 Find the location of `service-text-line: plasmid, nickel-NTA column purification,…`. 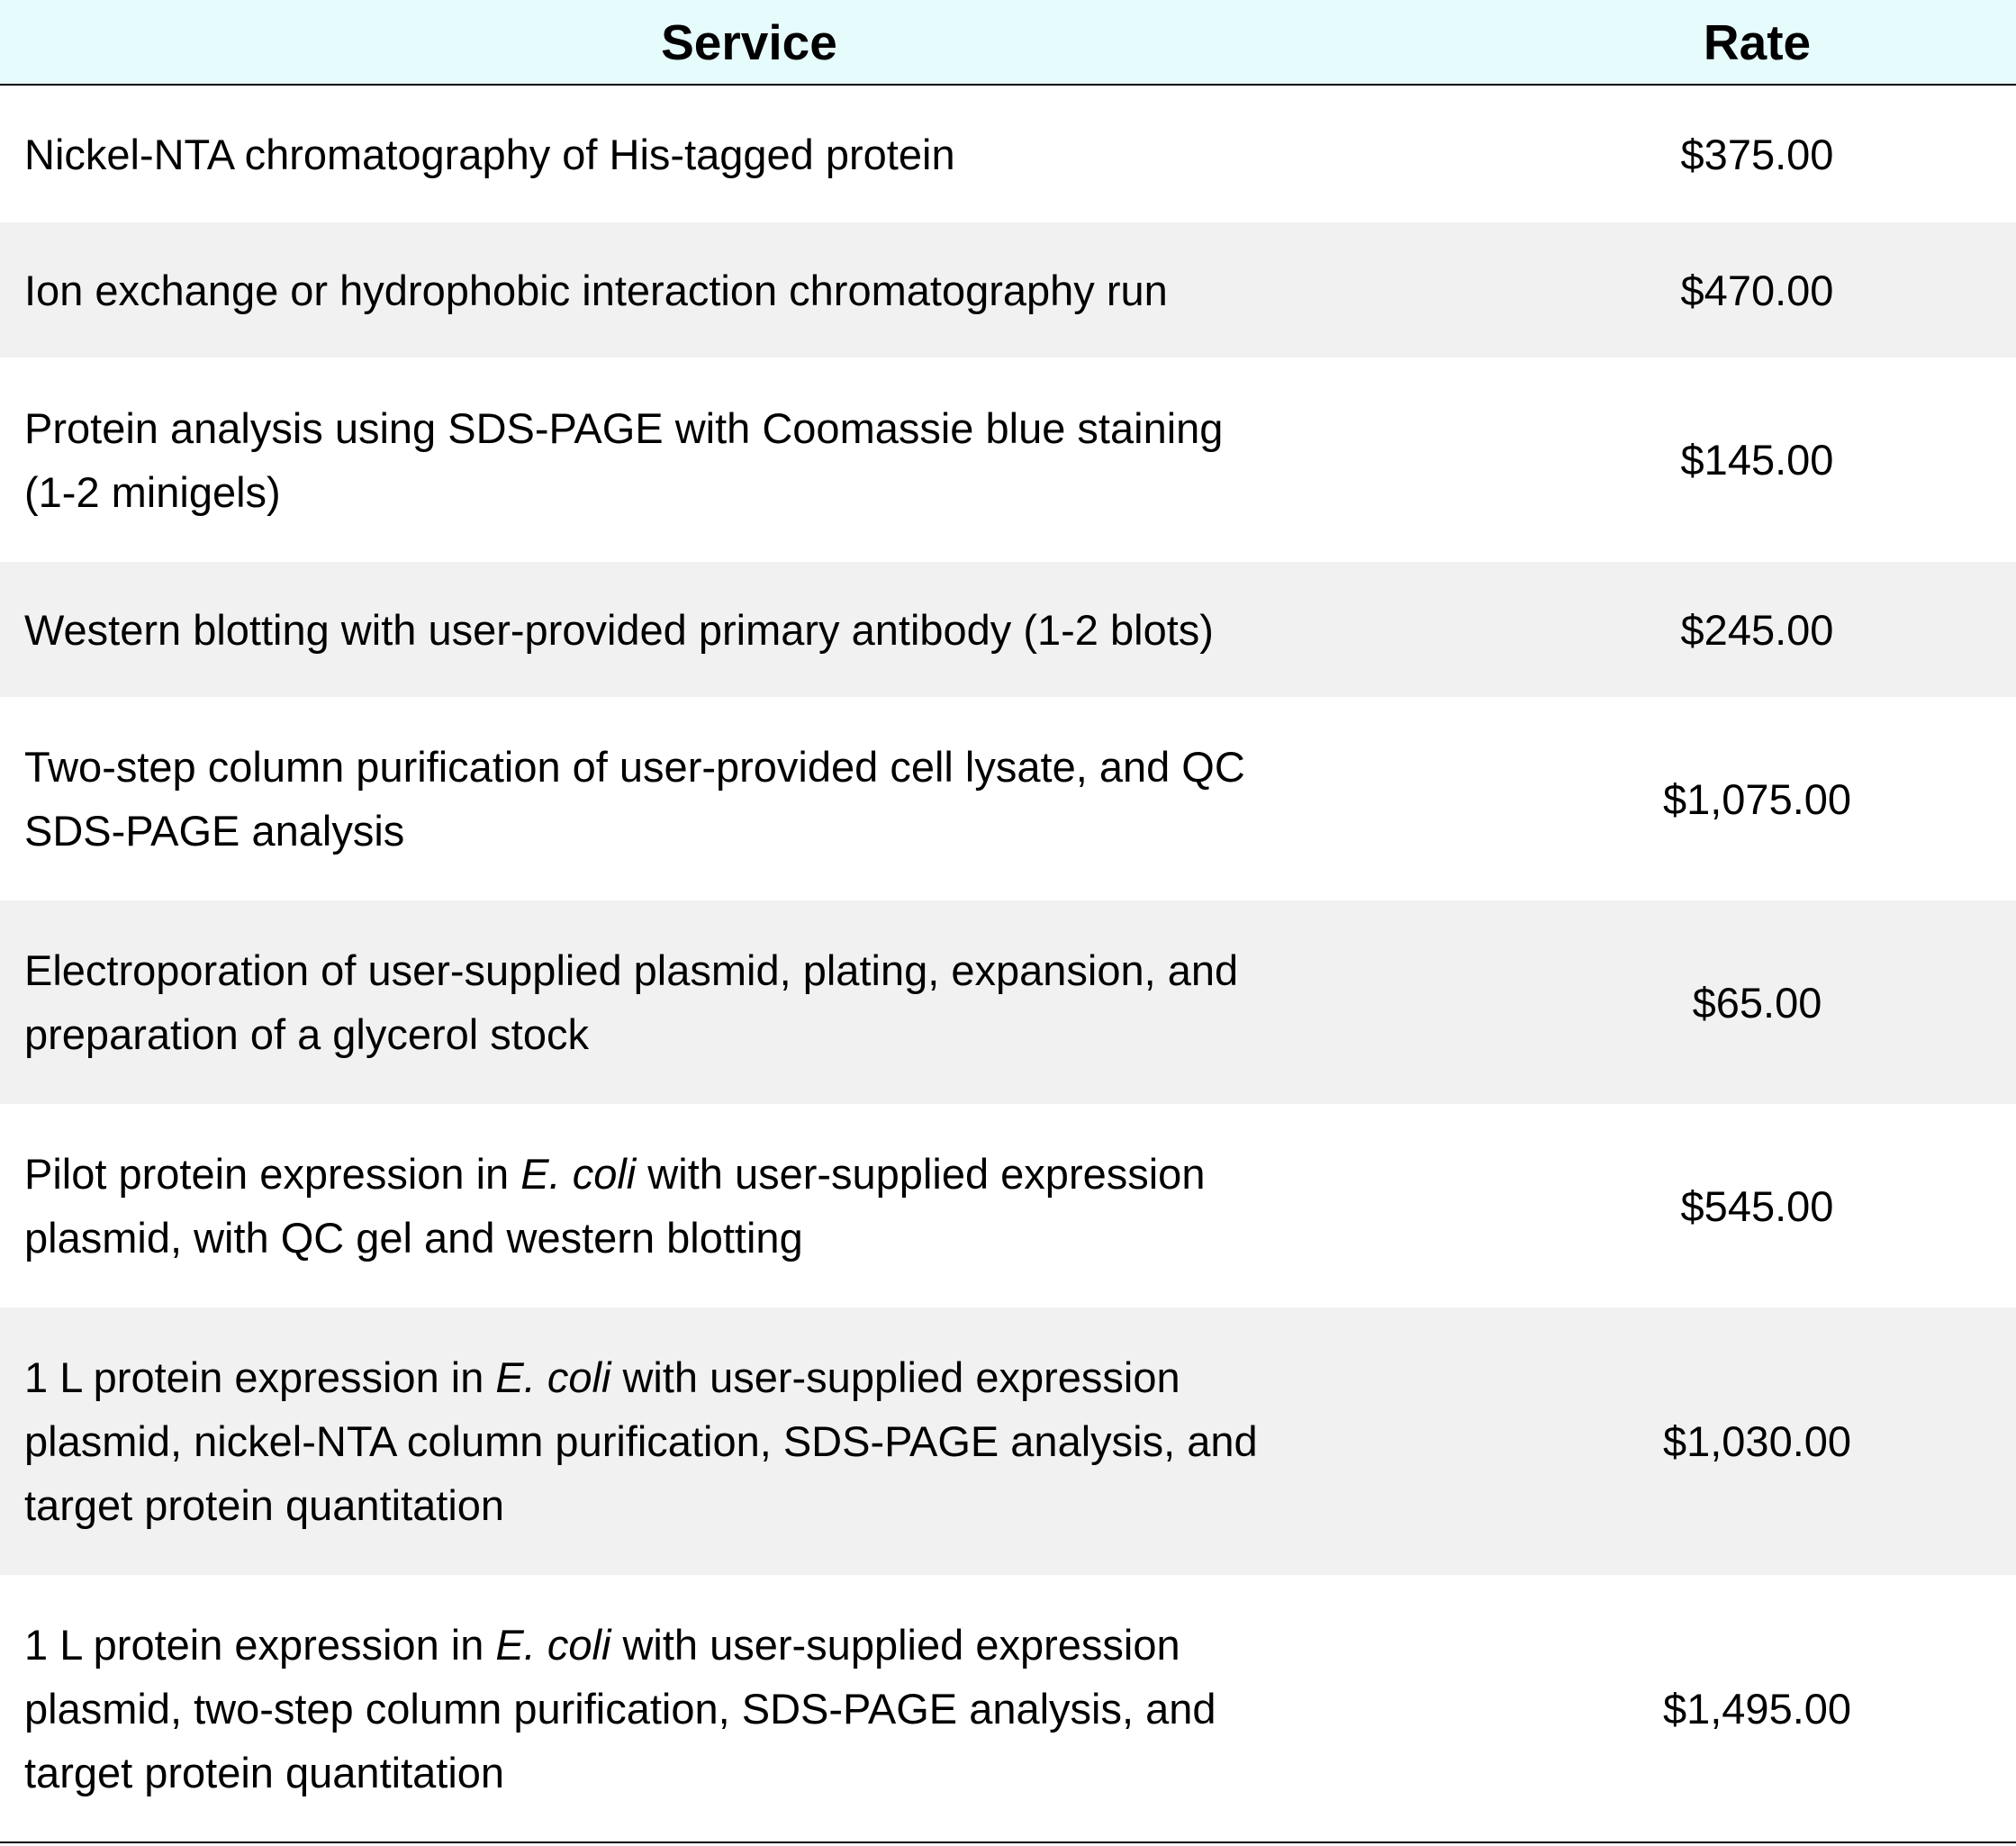

service-text-line: plasmid, nickel-NTA column purification,… is located at coordinates (641, 1441).